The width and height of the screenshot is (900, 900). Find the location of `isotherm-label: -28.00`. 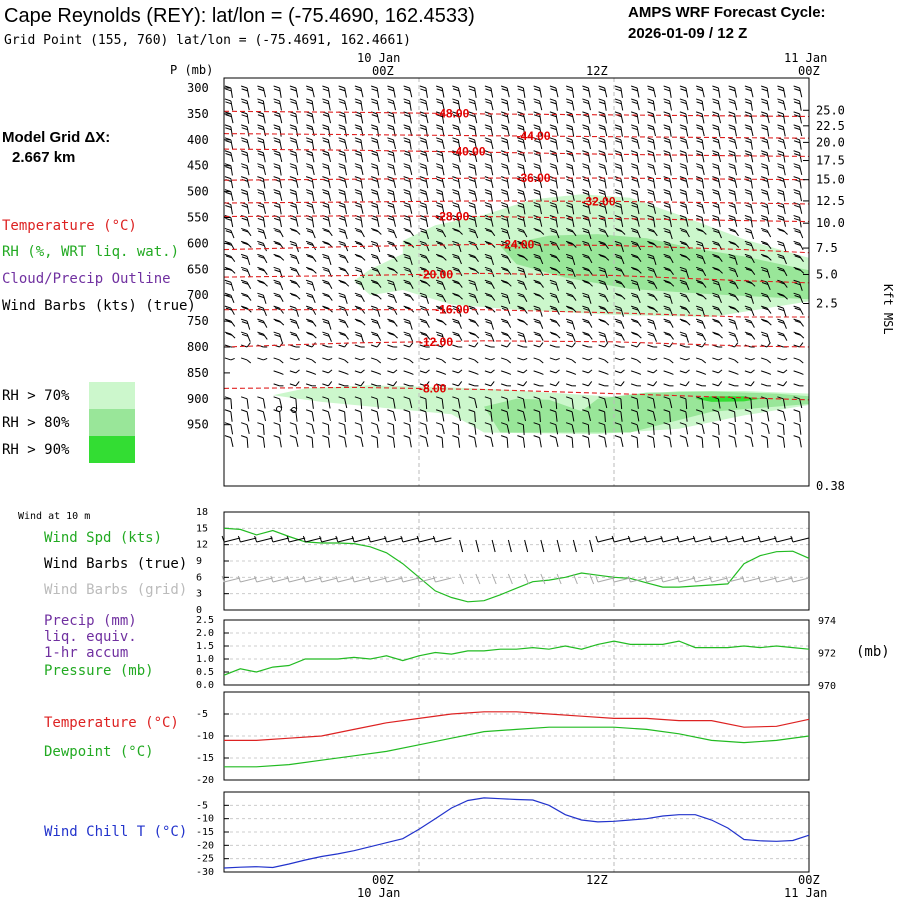

isotherm-label: -28.00 is located at coordinates (452, 216).